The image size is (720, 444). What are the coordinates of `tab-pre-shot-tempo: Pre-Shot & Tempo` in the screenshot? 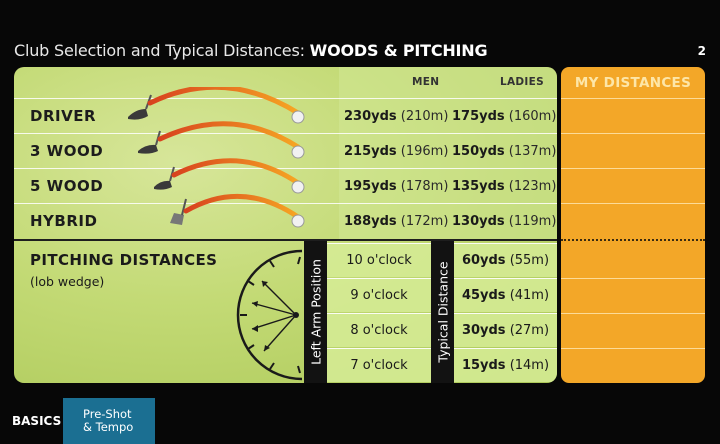 It's located at (109, 421).